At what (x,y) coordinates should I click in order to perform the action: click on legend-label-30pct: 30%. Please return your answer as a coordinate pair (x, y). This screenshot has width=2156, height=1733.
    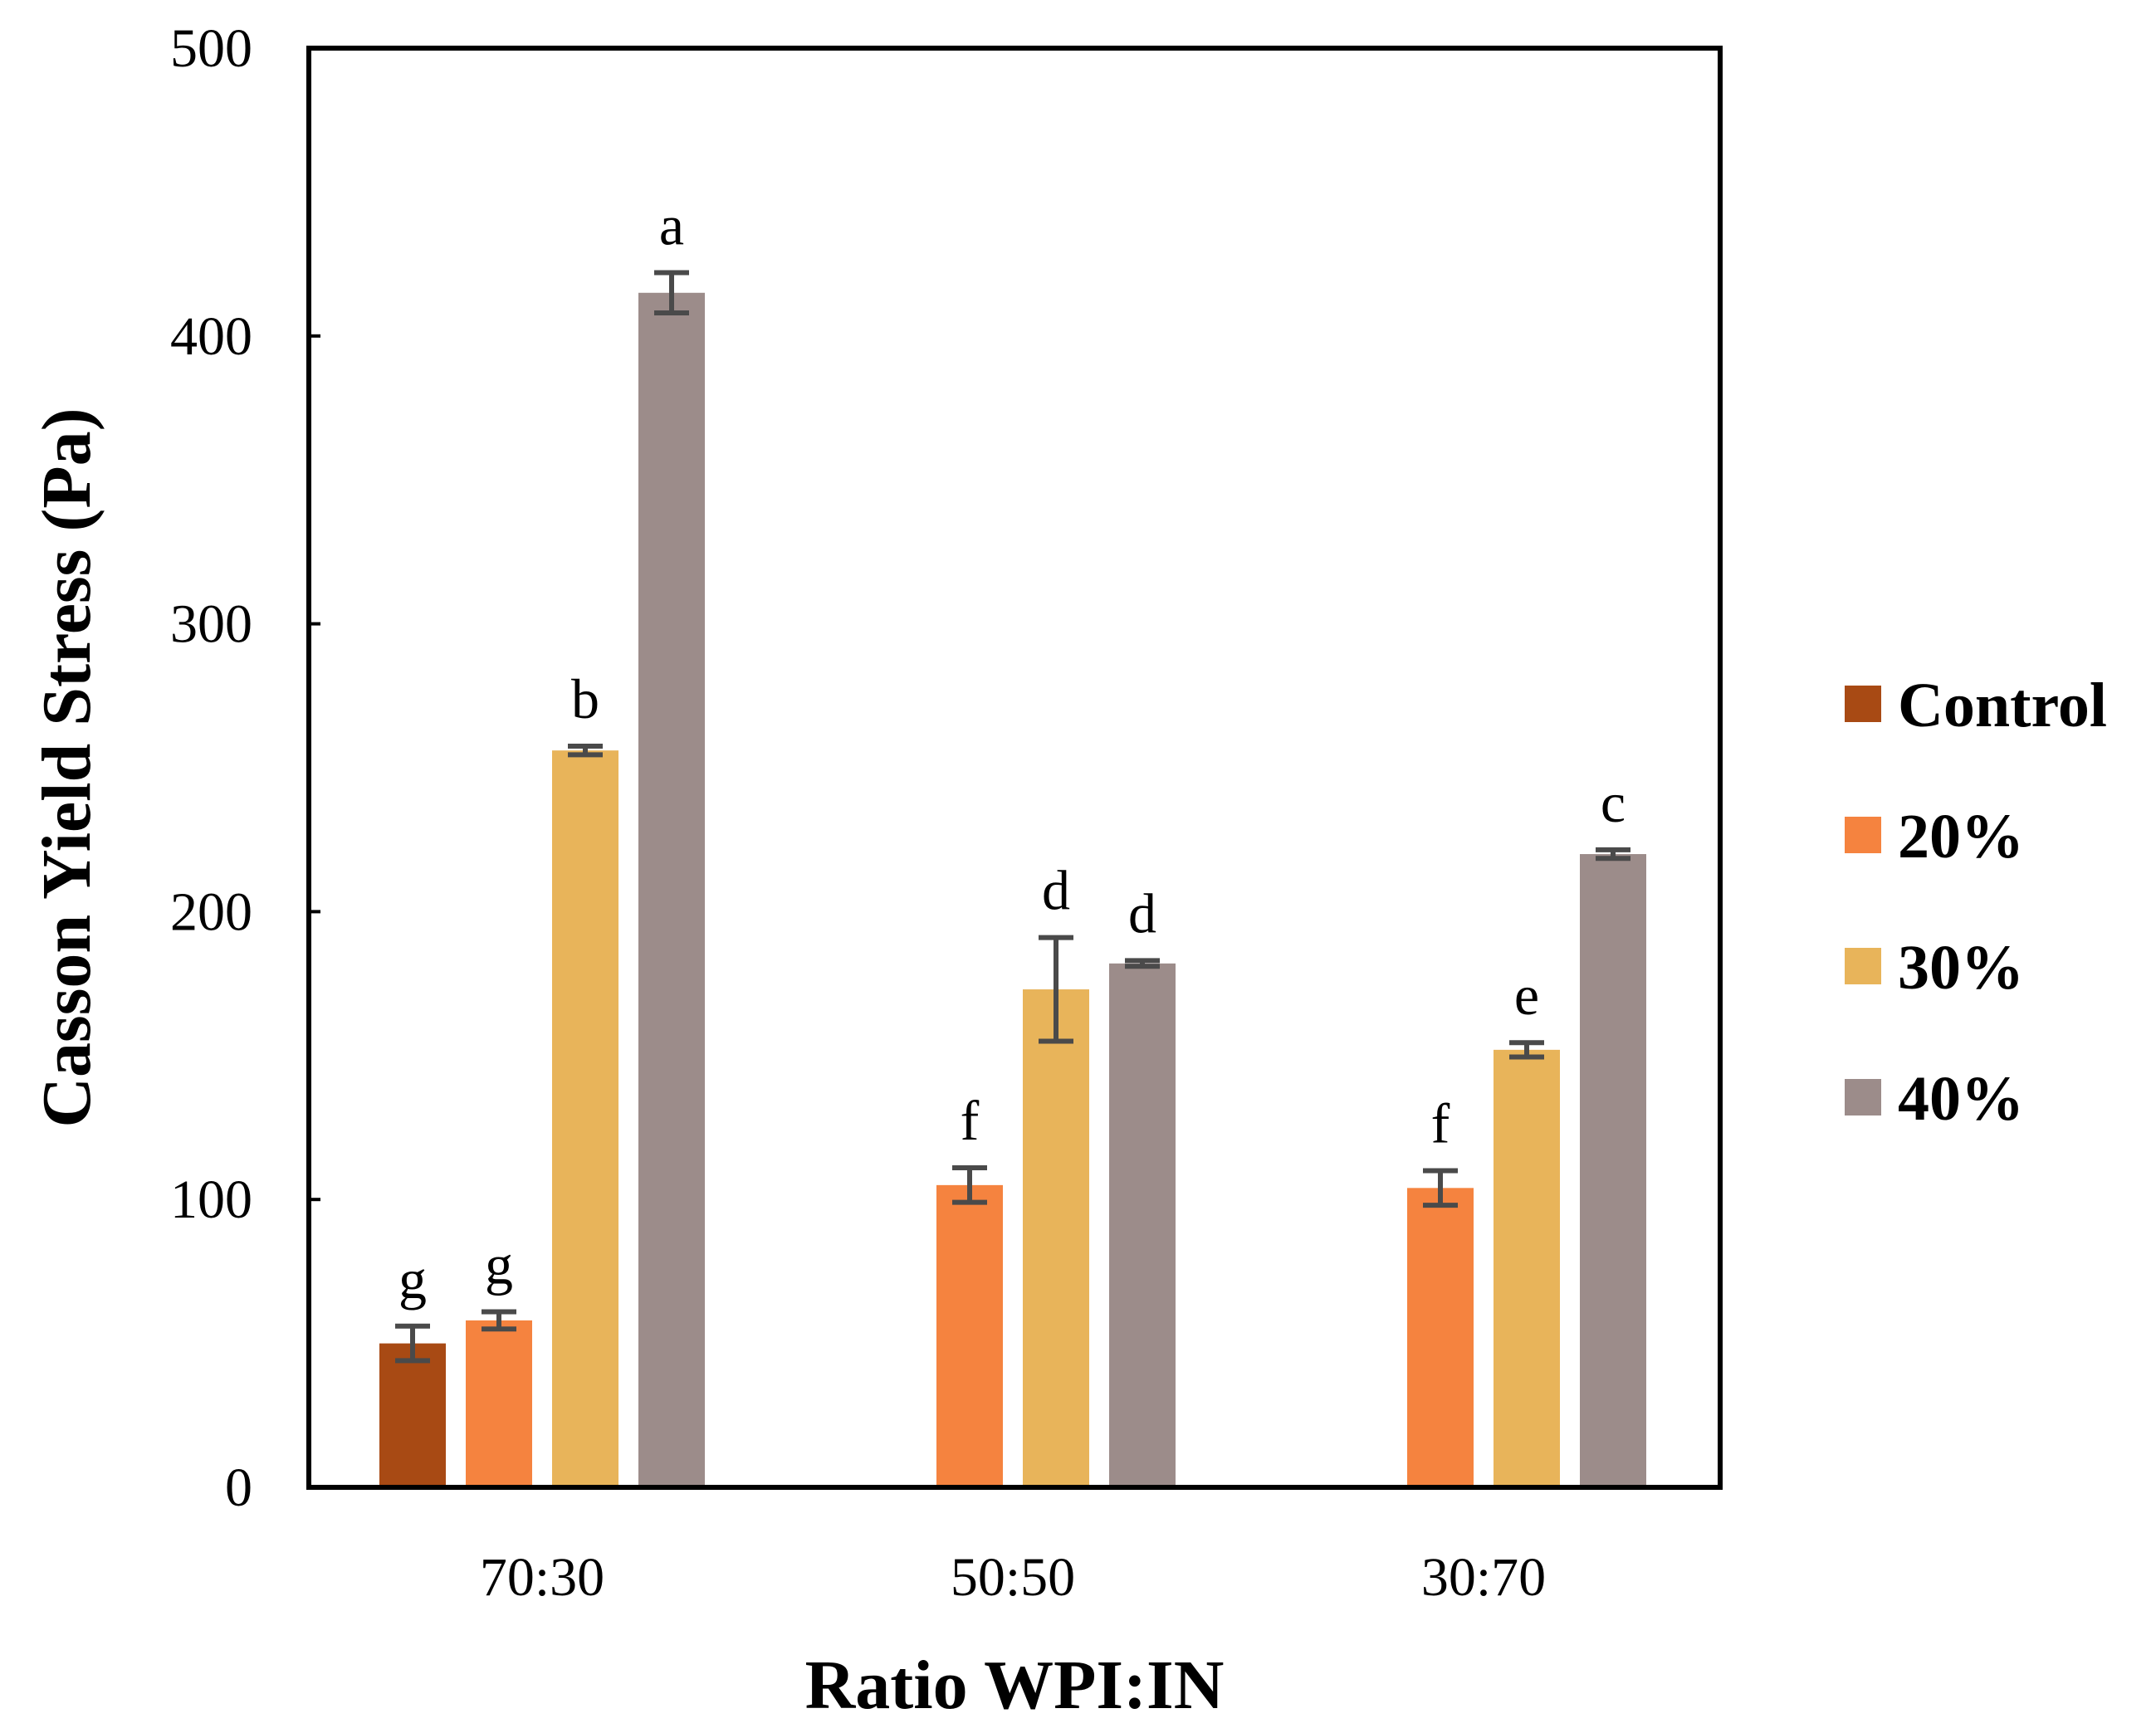
    Looking at the image, I should click on (1961, 968).